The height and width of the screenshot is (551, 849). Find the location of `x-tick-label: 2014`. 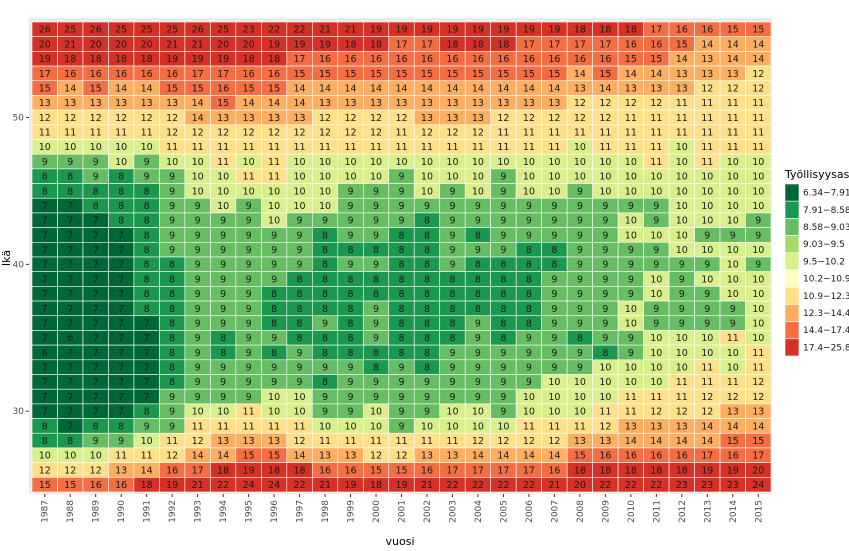

x-tick-label: 2014 is located at coordinates (734, 511).